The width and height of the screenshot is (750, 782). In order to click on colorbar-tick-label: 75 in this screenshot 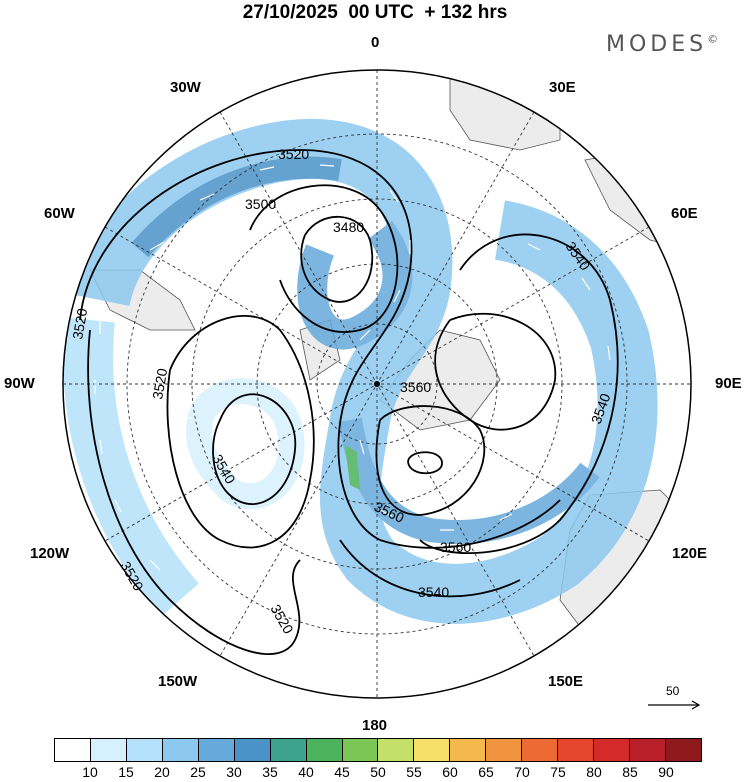, I will do `click(558, 772)`.